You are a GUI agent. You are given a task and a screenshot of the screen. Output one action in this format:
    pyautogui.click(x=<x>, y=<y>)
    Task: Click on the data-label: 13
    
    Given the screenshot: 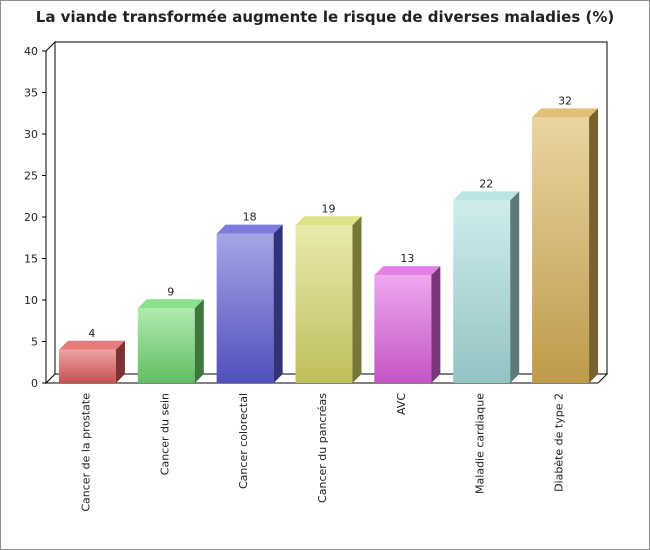 What is the action you would take?
    pyautogui.click(x=407, y=258)
    